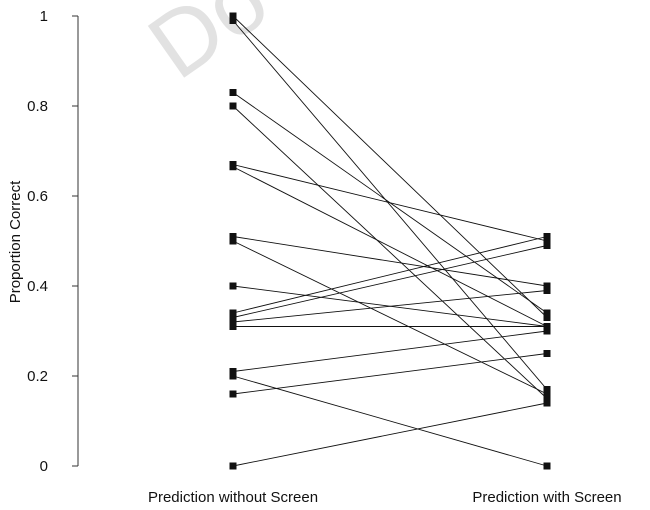 Image resolution: width=650 pixels, height=510 pixels. What do you see at coordinates (37, 196) in the screenshot?
I see `y-tick-label: 0.6` at bounding box center [37, 196].